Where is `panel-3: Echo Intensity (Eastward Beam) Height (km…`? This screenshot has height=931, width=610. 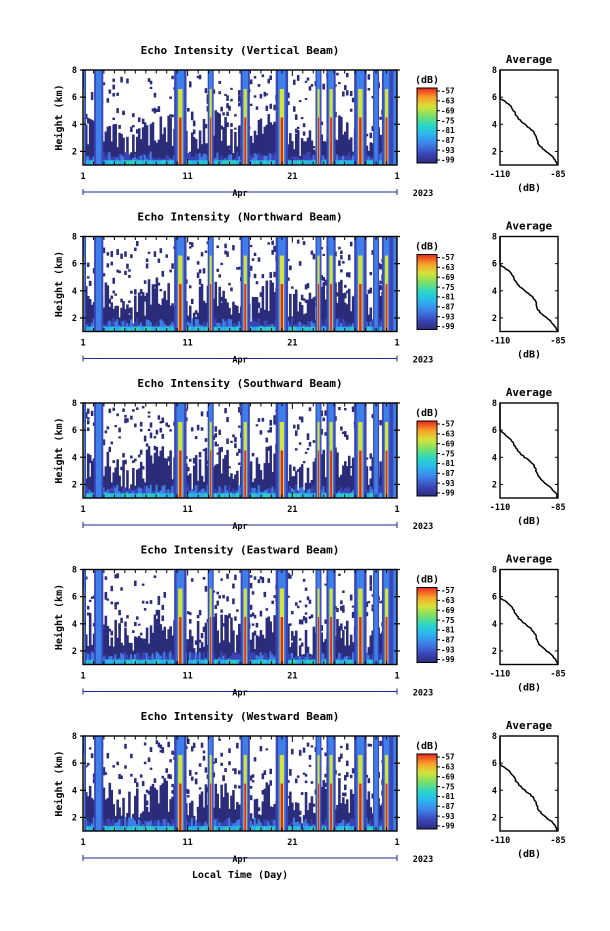 panel-3: Echo Intensity (Eastward Beam) Height (km… is located at coordinates (309, 621).